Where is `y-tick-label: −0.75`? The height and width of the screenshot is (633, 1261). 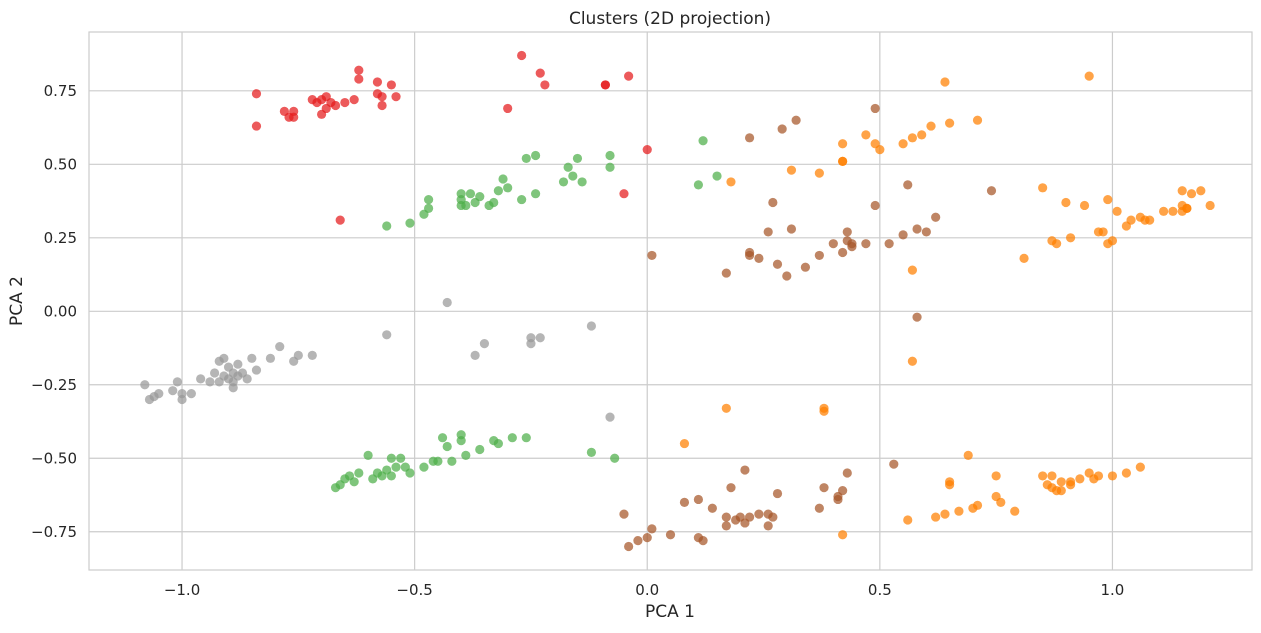 y-tick-label: −0.75 is located at coordinates (54, 532).